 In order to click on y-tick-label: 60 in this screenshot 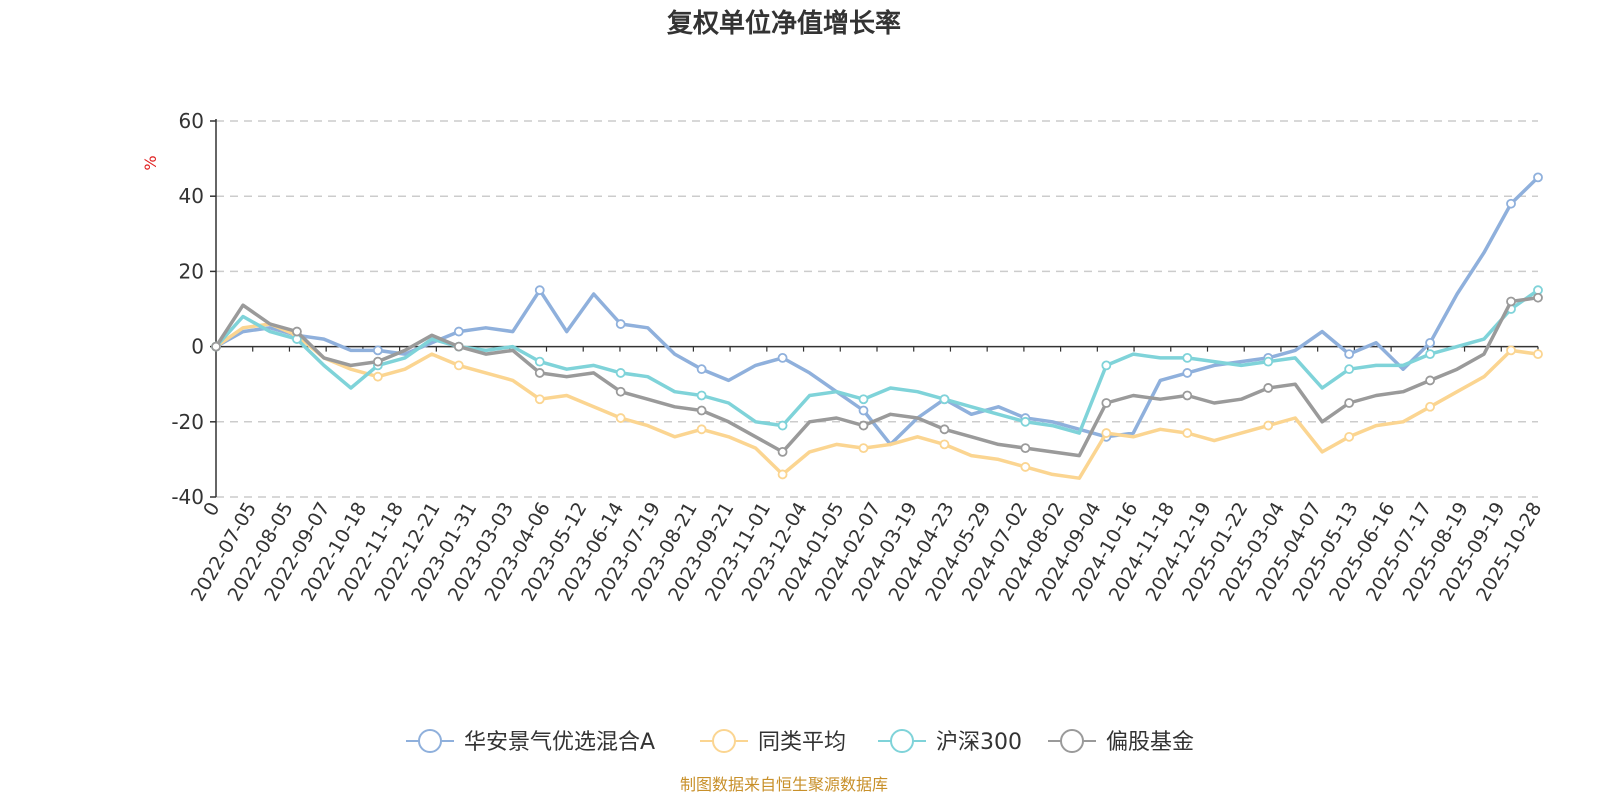, I will do `click(191, 121)`.